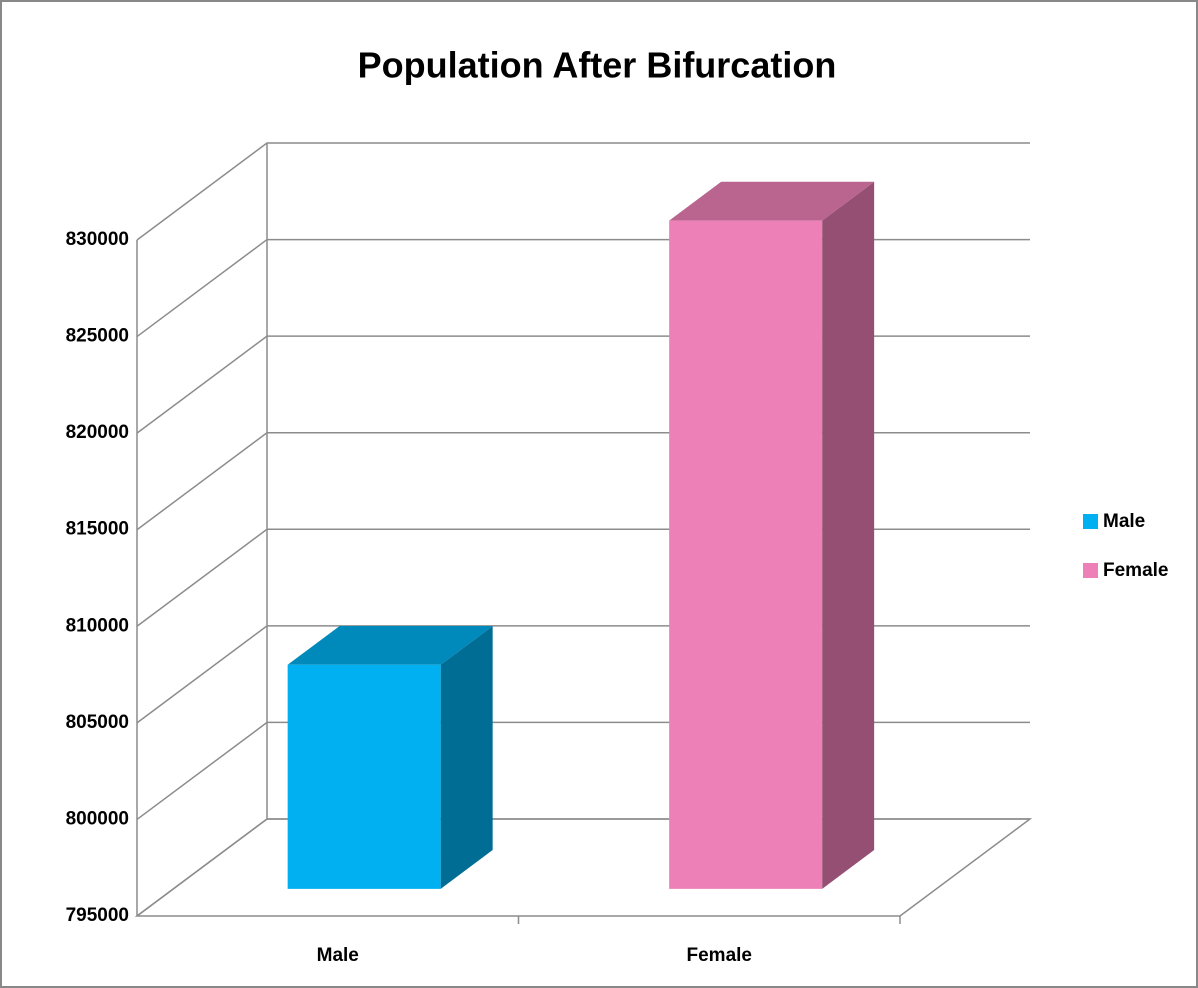 The height and width of the screenshot is (988, 1198). I want to click on y-tick-label: 820000, so click(97, 432).